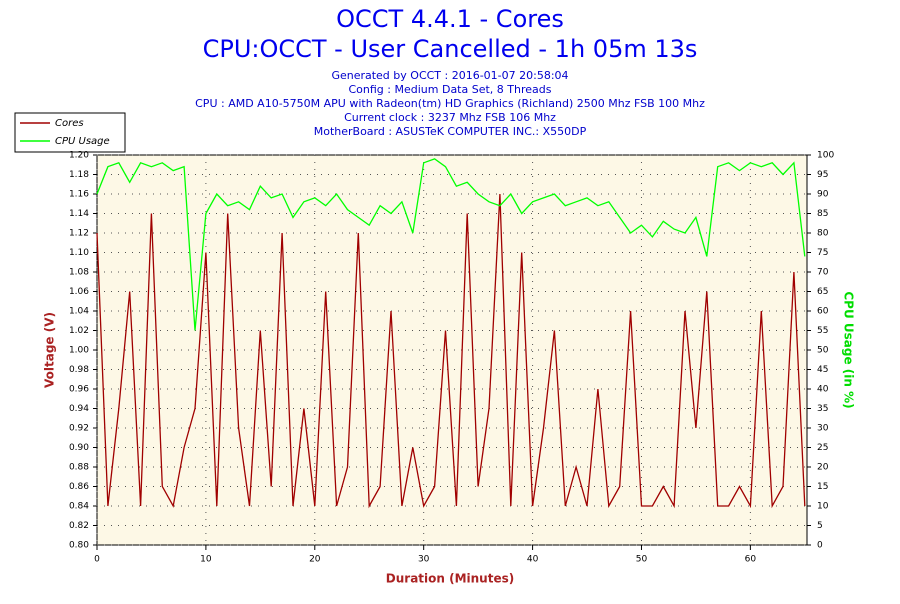 The height and width of the screenshot is (604, 900). I want to click on y-tick-label: 0.86, so click(79, 487).